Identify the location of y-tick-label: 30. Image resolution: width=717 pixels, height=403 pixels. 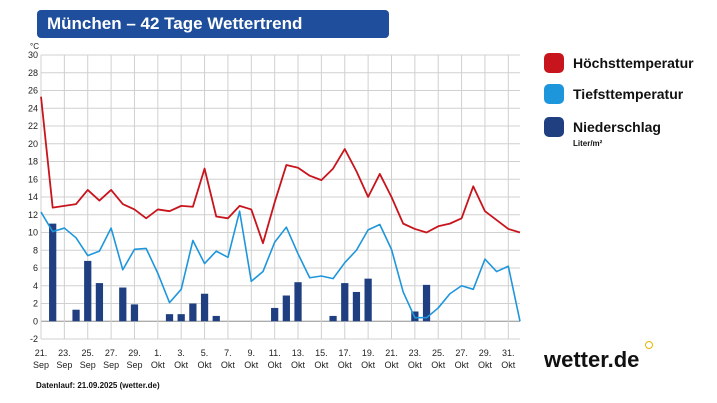
(33, 55).